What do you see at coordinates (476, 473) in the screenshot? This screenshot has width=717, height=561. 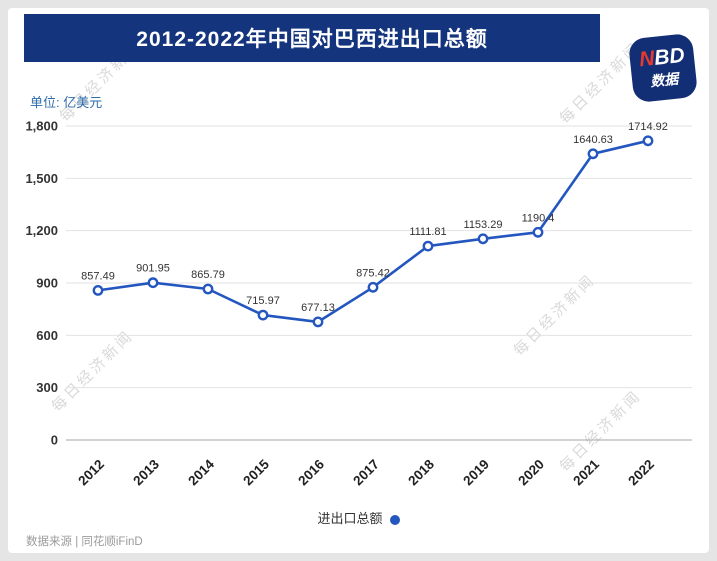 I see `x-tick-label: 2019` at bounding box center [476, 473].